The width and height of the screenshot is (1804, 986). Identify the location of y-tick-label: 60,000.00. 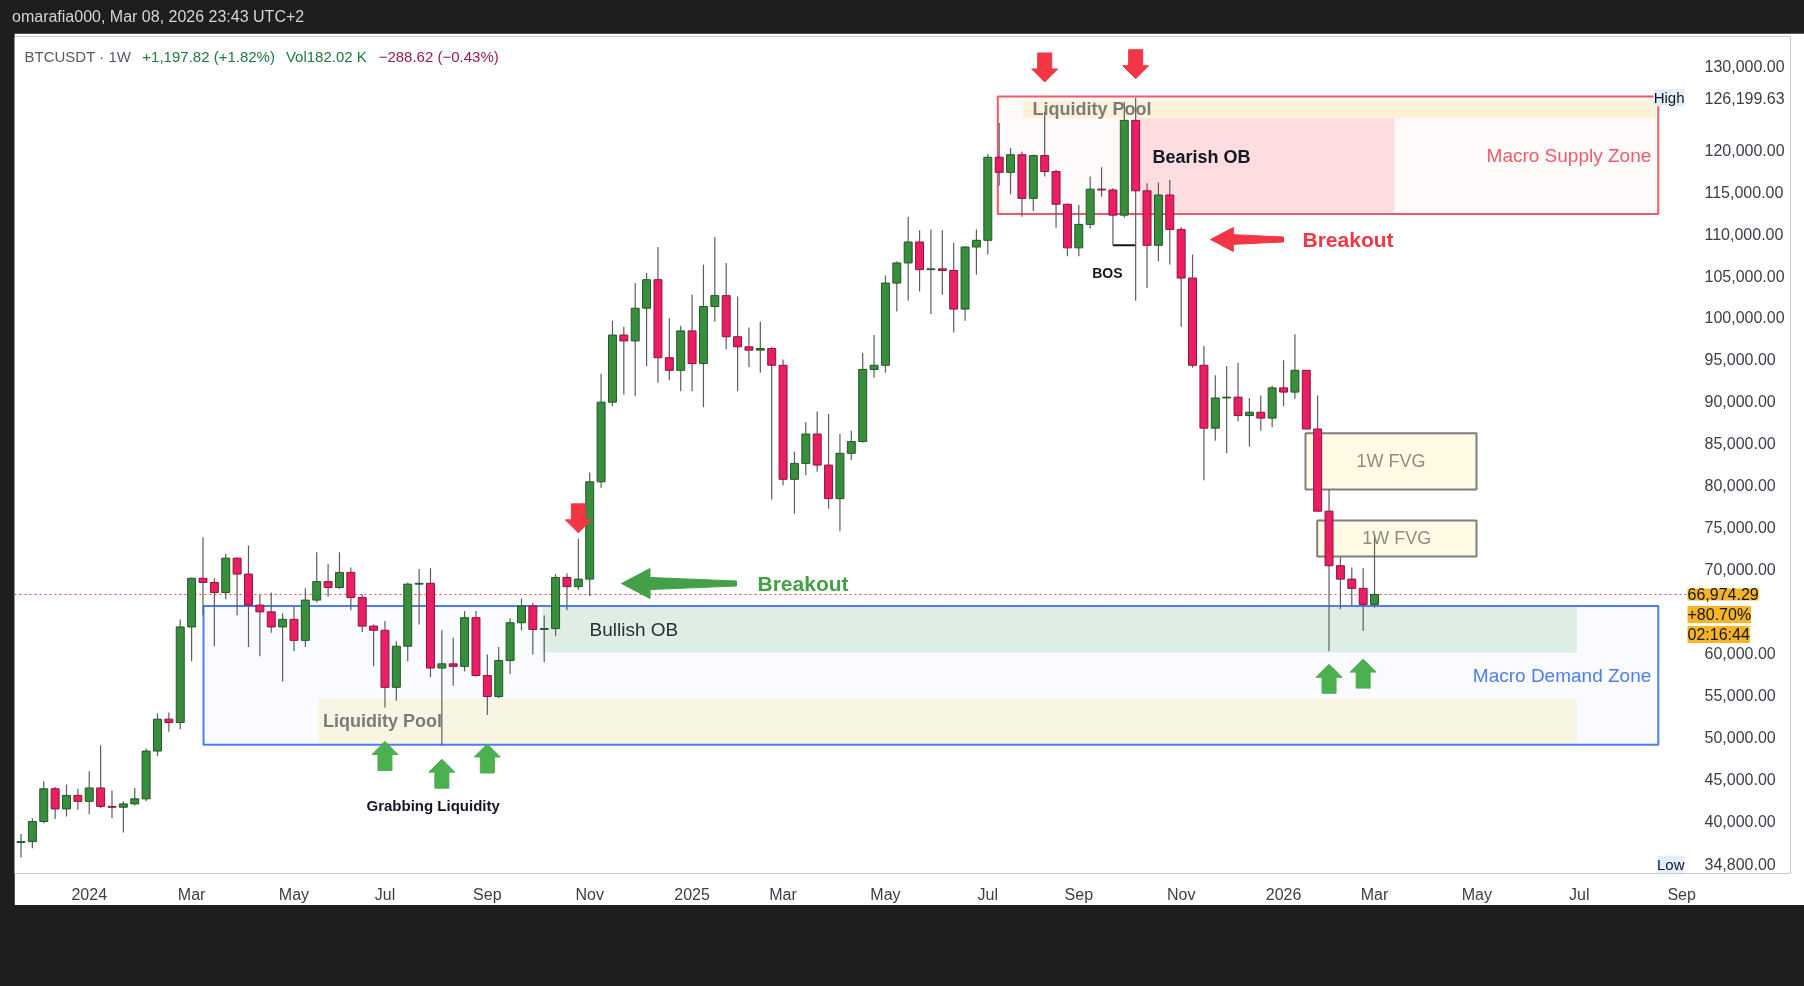
(1740, 653).